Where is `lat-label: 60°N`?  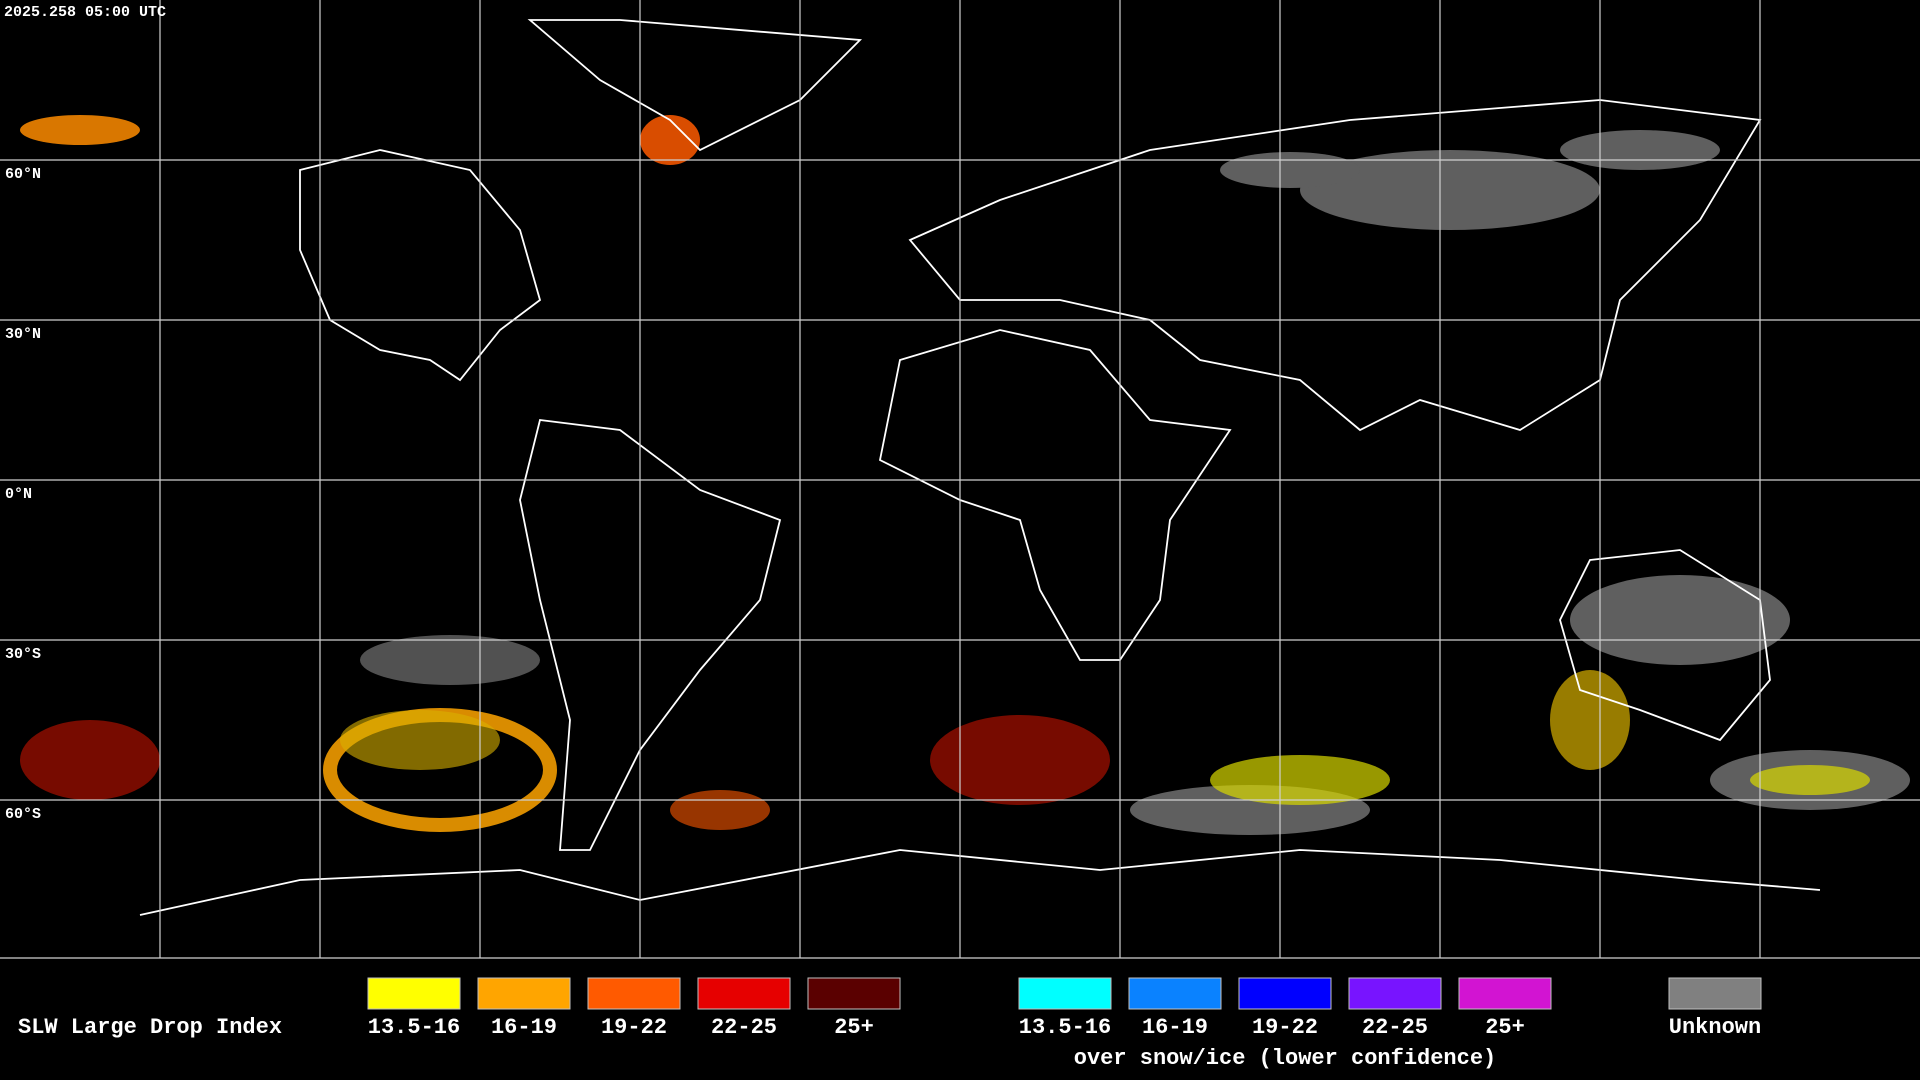
lat-label: 60°N is located at coordinates (23, 174).